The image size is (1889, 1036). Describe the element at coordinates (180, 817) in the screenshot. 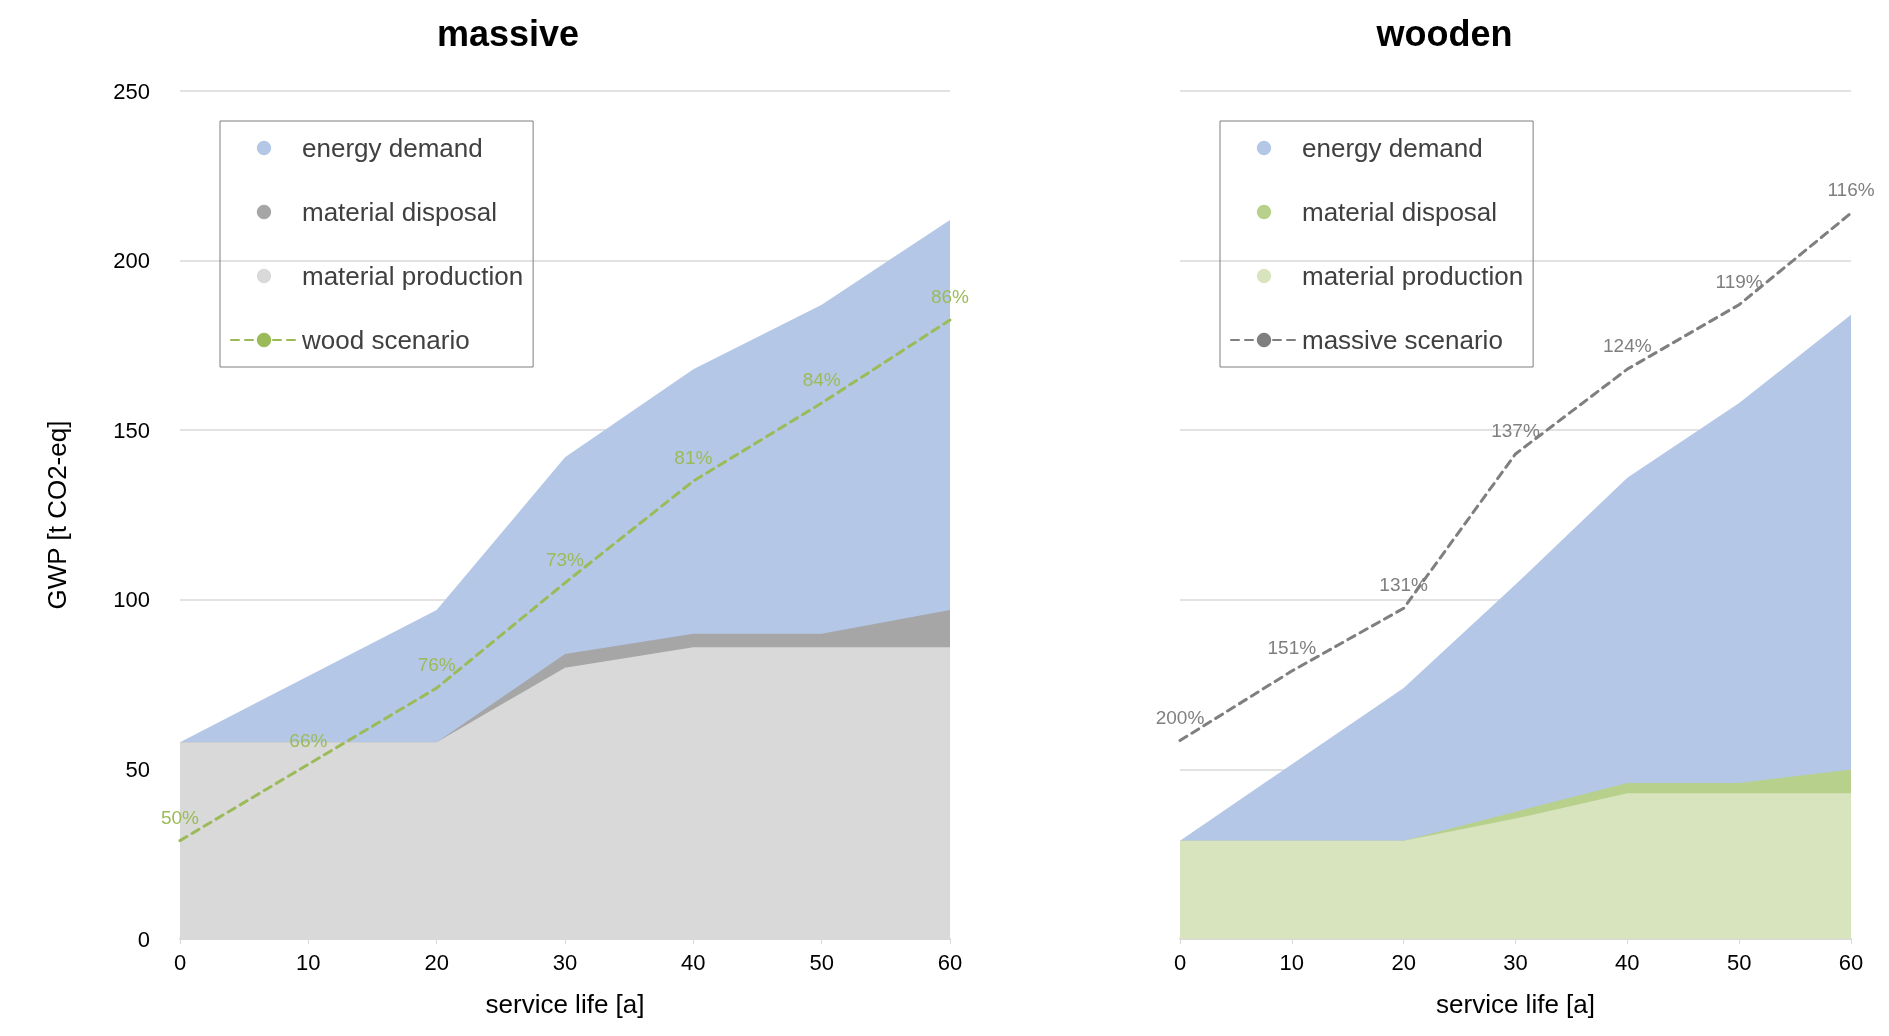

I see `annotation: 50%` at that location.